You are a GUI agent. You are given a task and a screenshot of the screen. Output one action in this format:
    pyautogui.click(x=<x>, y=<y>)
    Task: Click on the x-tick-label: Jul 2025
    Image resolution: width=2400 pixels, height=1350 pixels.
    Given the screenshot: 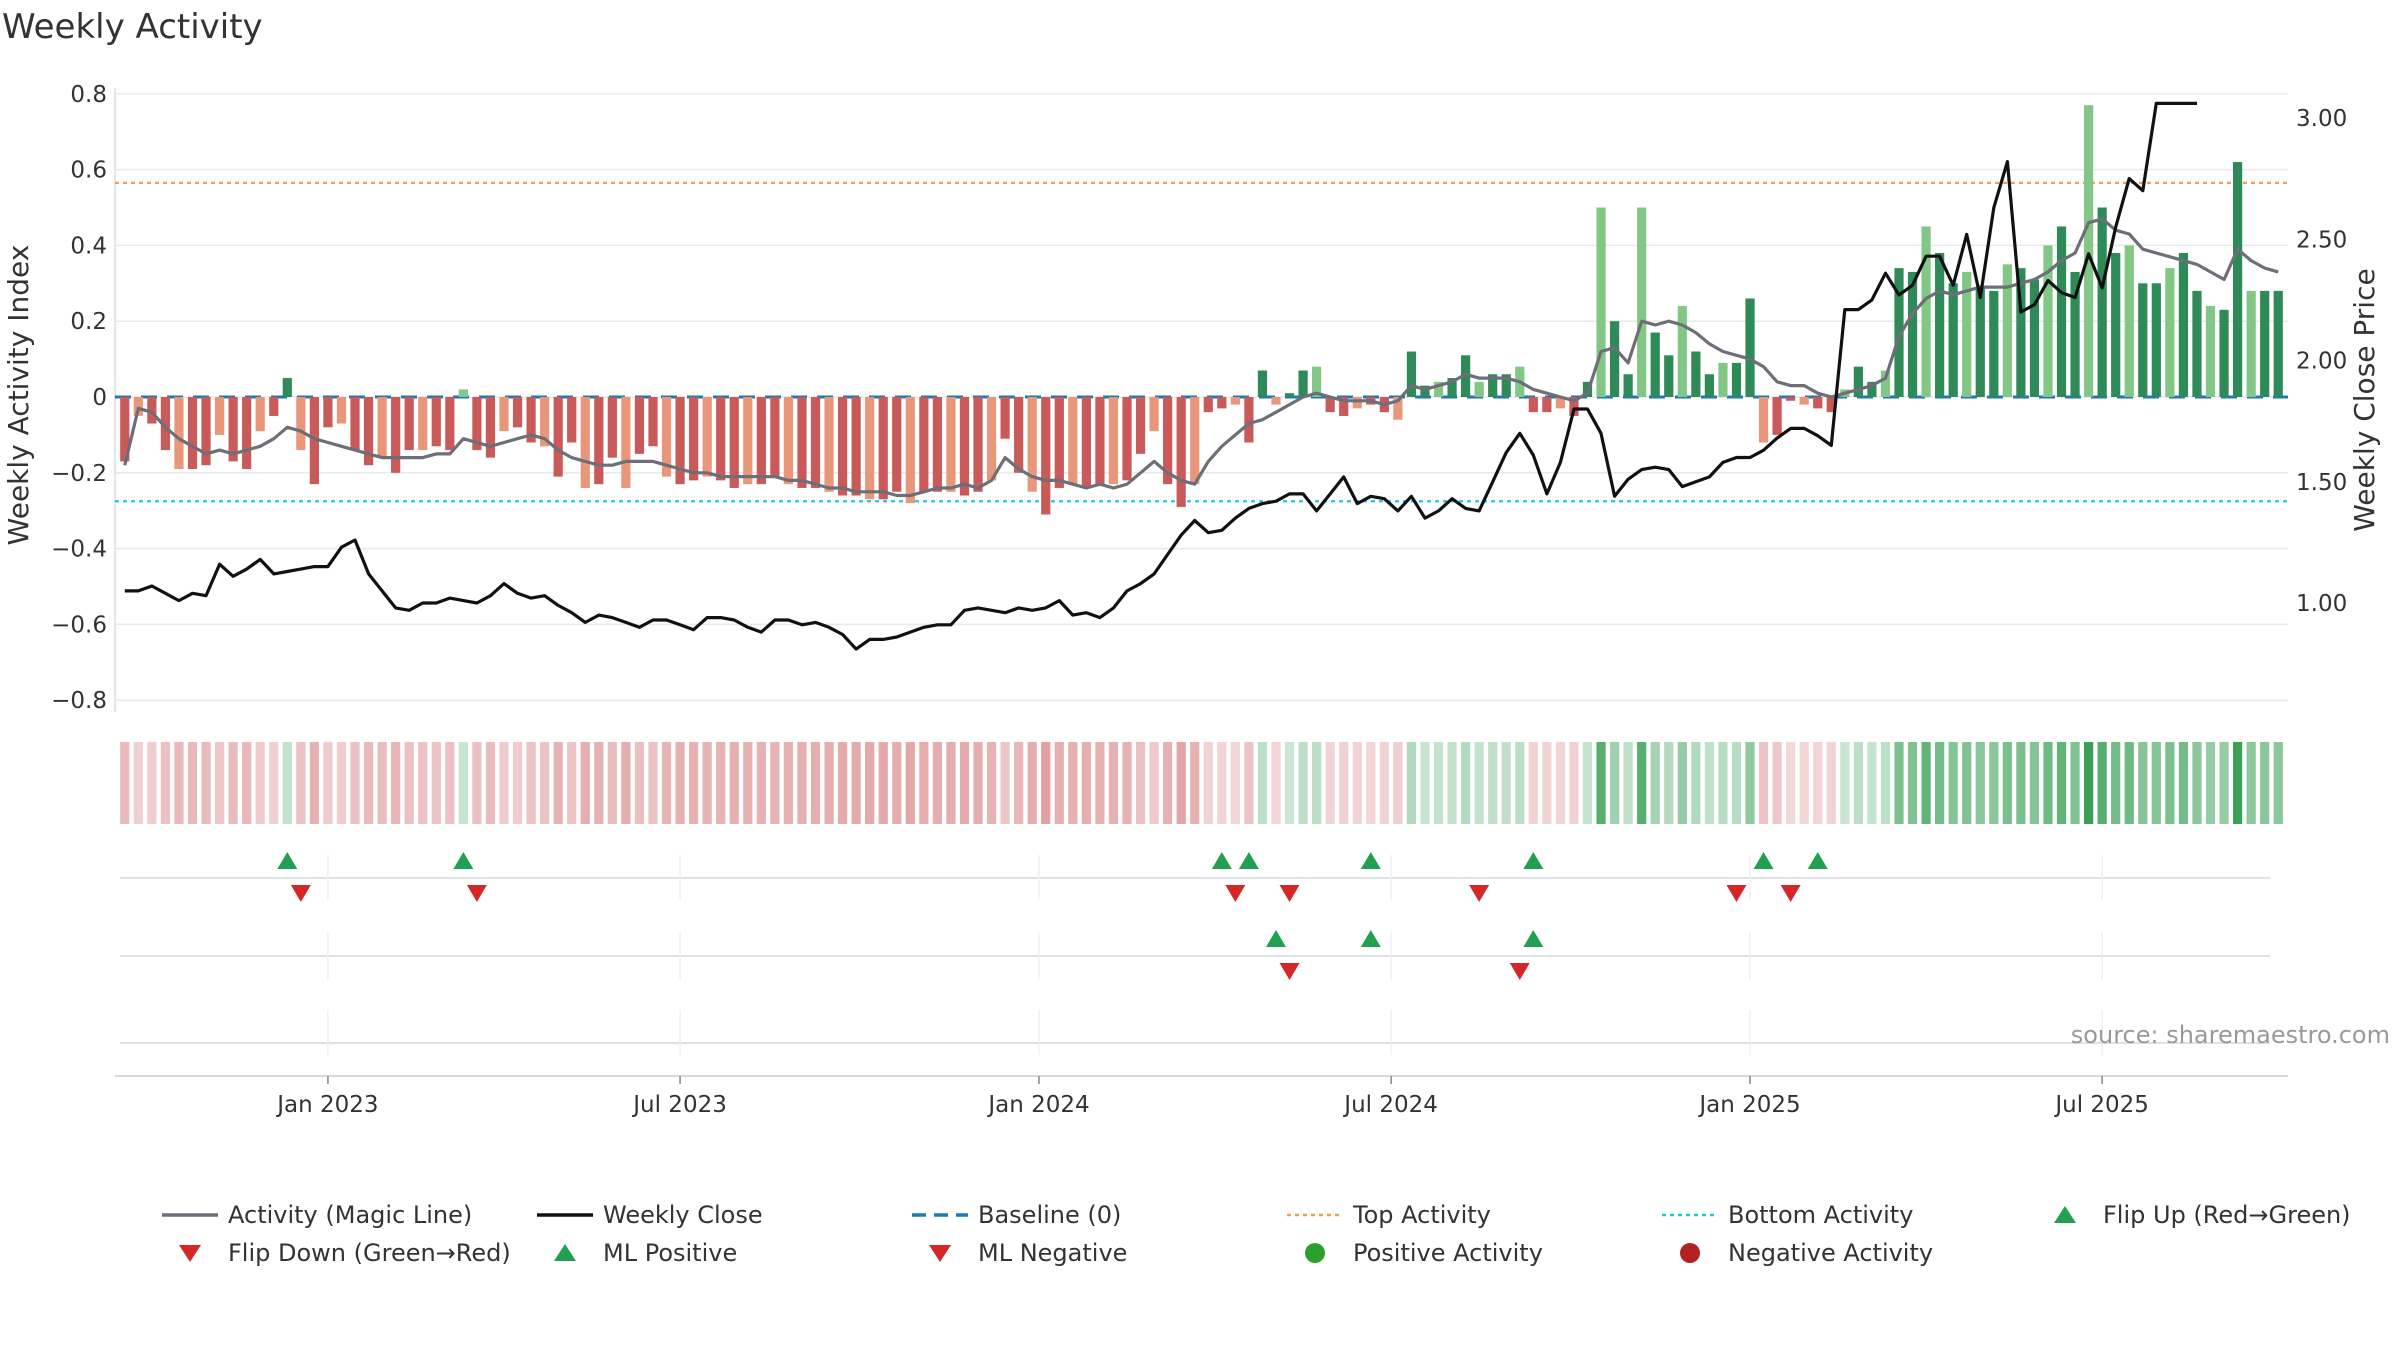 What is the action you would take?
    pyautogui.click(x=2101, y=1105)
    